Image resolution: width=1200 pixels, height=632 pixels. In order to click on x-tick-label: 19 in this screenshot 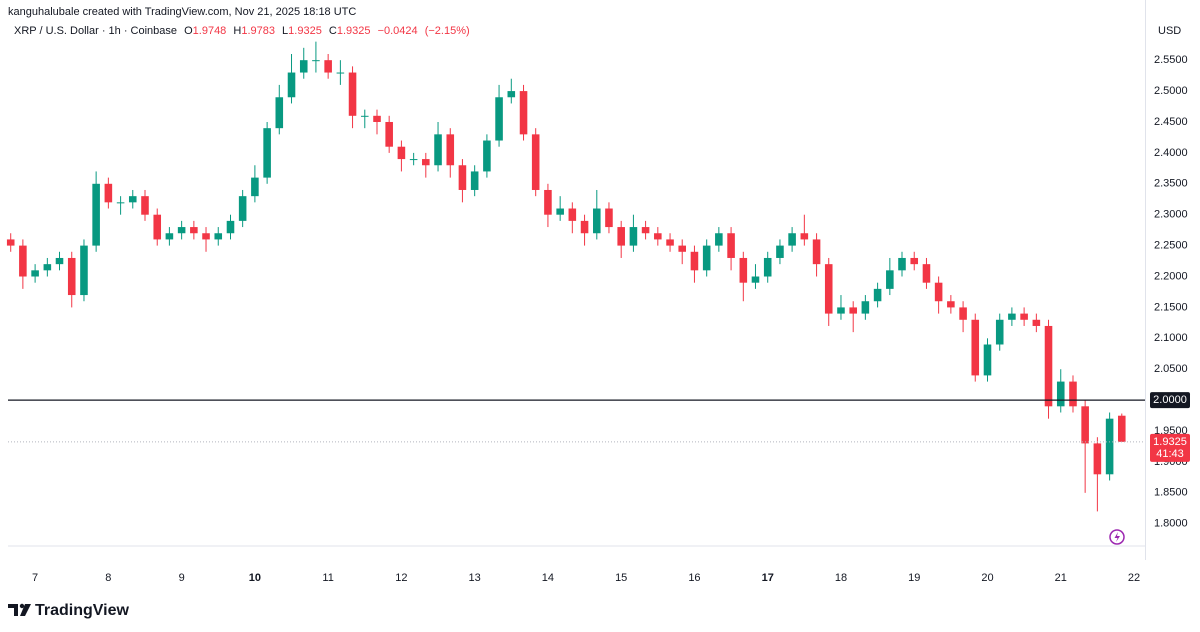, I will do `click(914, 578)`.